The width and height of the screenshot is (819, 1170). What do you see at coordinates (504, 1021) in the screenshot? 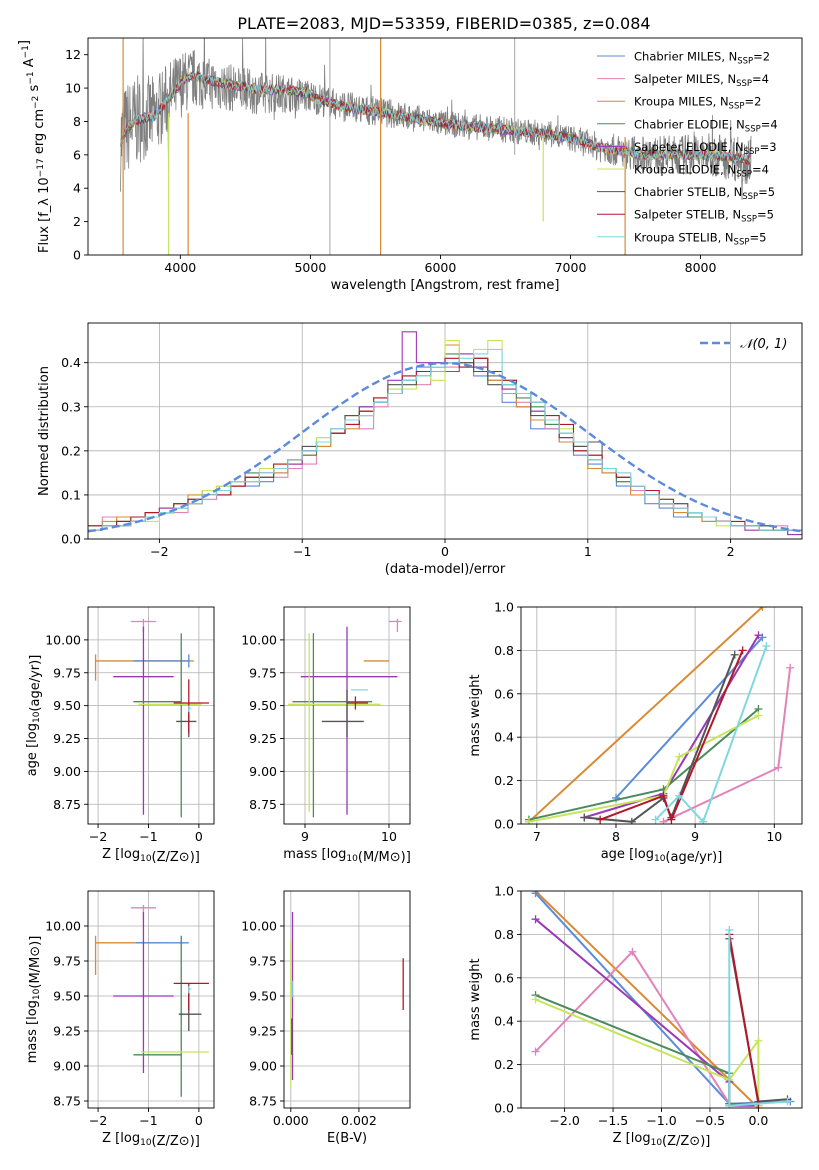
I see `y-tick-label: 0.4` at bounding box center [504, 1021].